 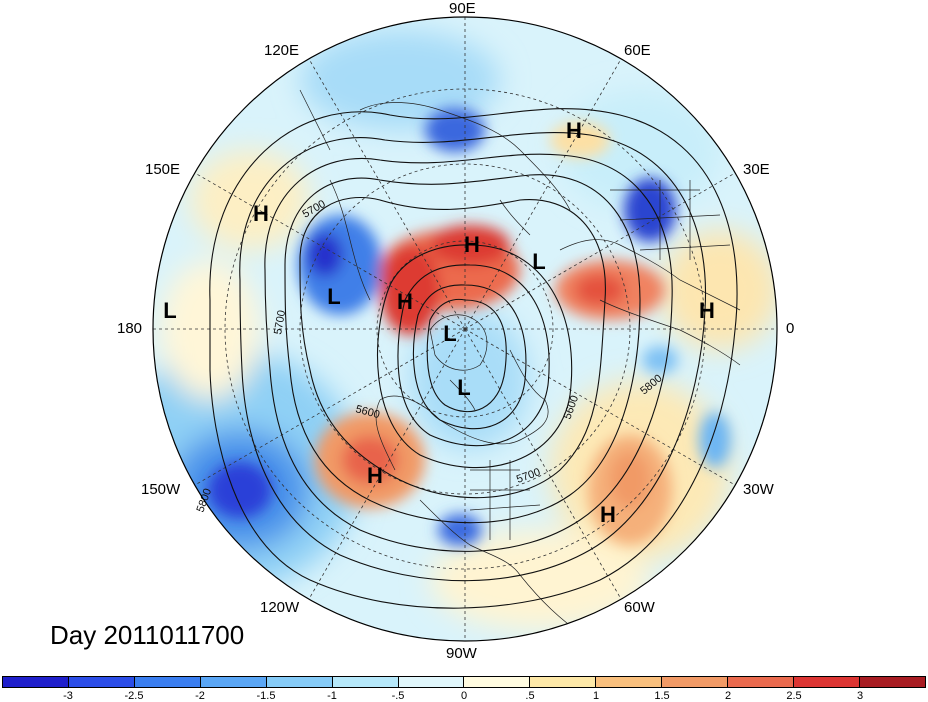 What do you see at coordinates (530, 696) in the screenshot?
I see `colorbar-tick-label: .5` at bounding box center [530, 696].